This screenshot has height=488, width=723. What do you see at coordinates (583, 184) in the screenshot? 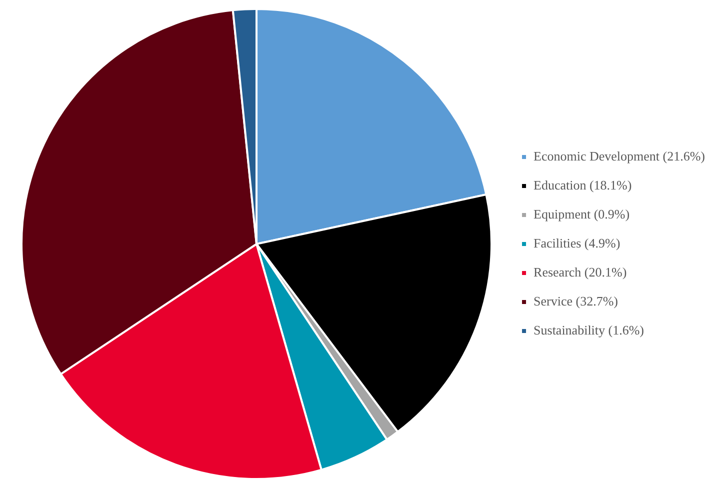
I see `legend-label: Education (18.1%)` at bounding box center [583, 184].